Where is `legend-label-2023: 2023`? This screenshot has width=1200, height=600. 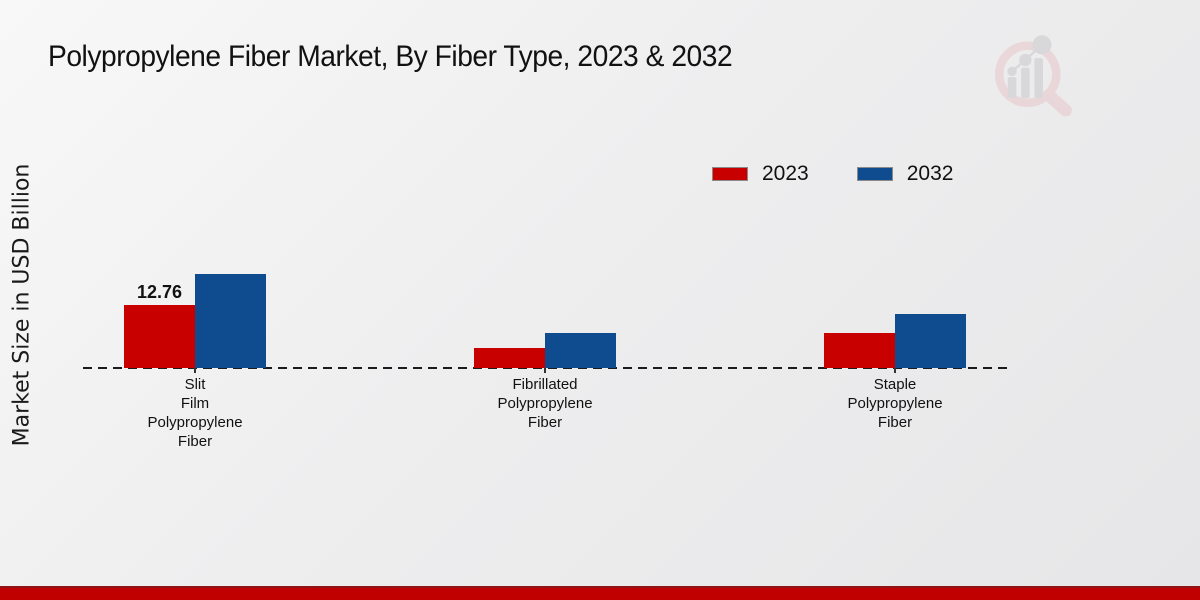
legend-label-2023: 2023 is located at coordinates (785, 173).